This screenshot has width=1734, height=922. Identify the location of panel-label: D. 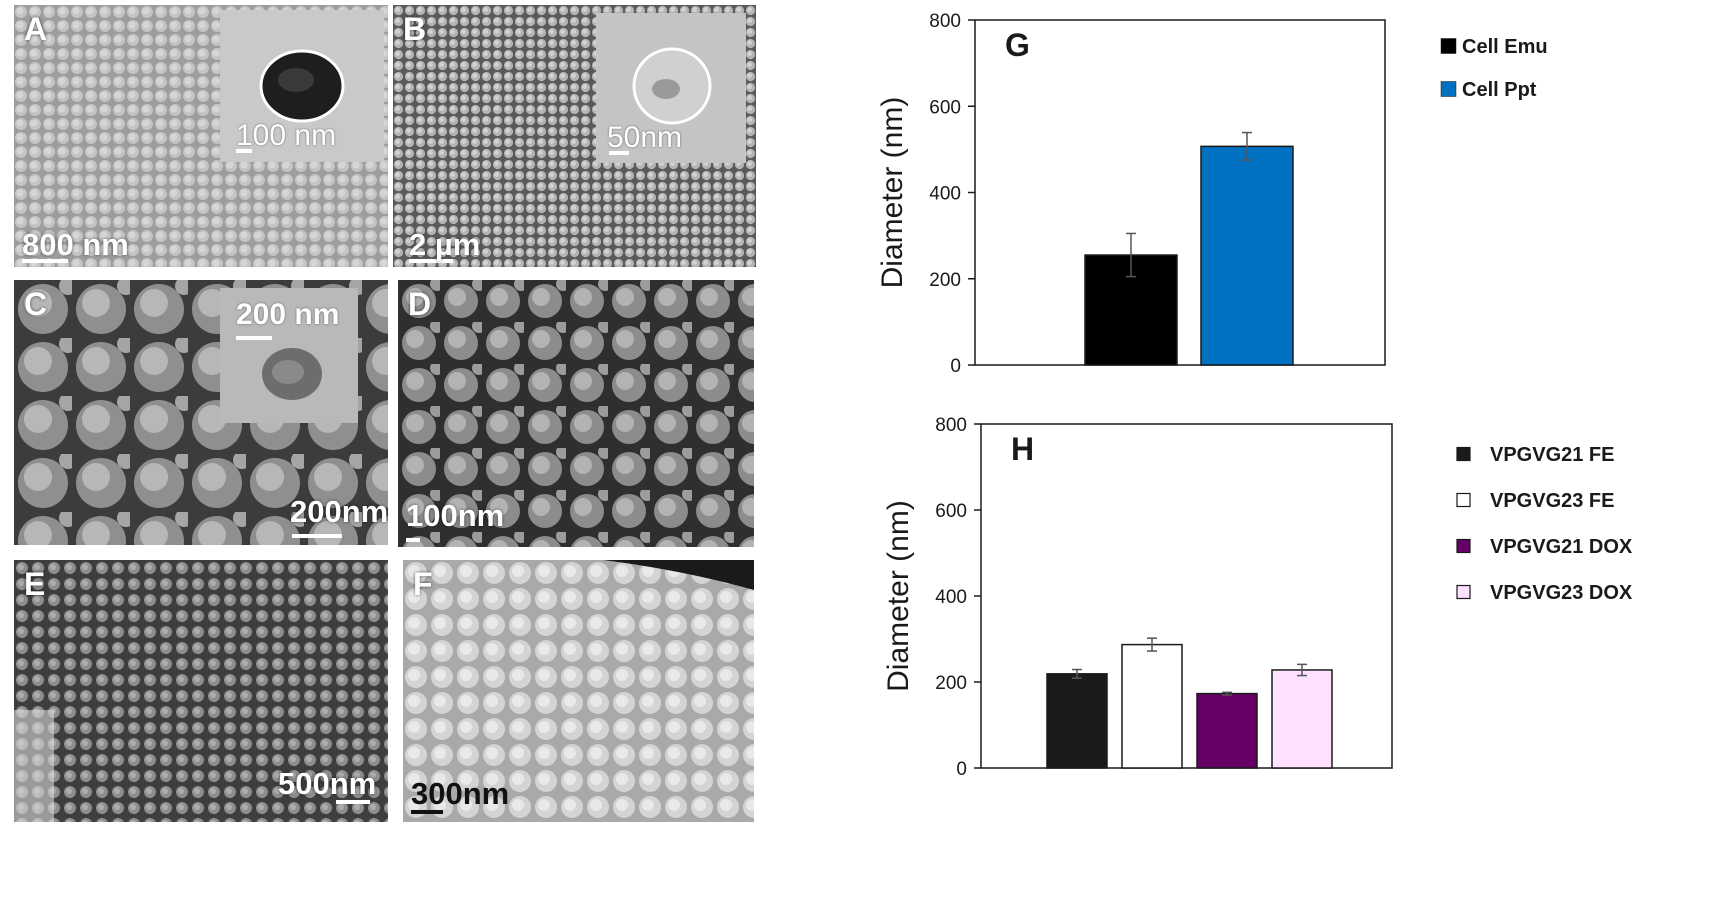
(420, 304).